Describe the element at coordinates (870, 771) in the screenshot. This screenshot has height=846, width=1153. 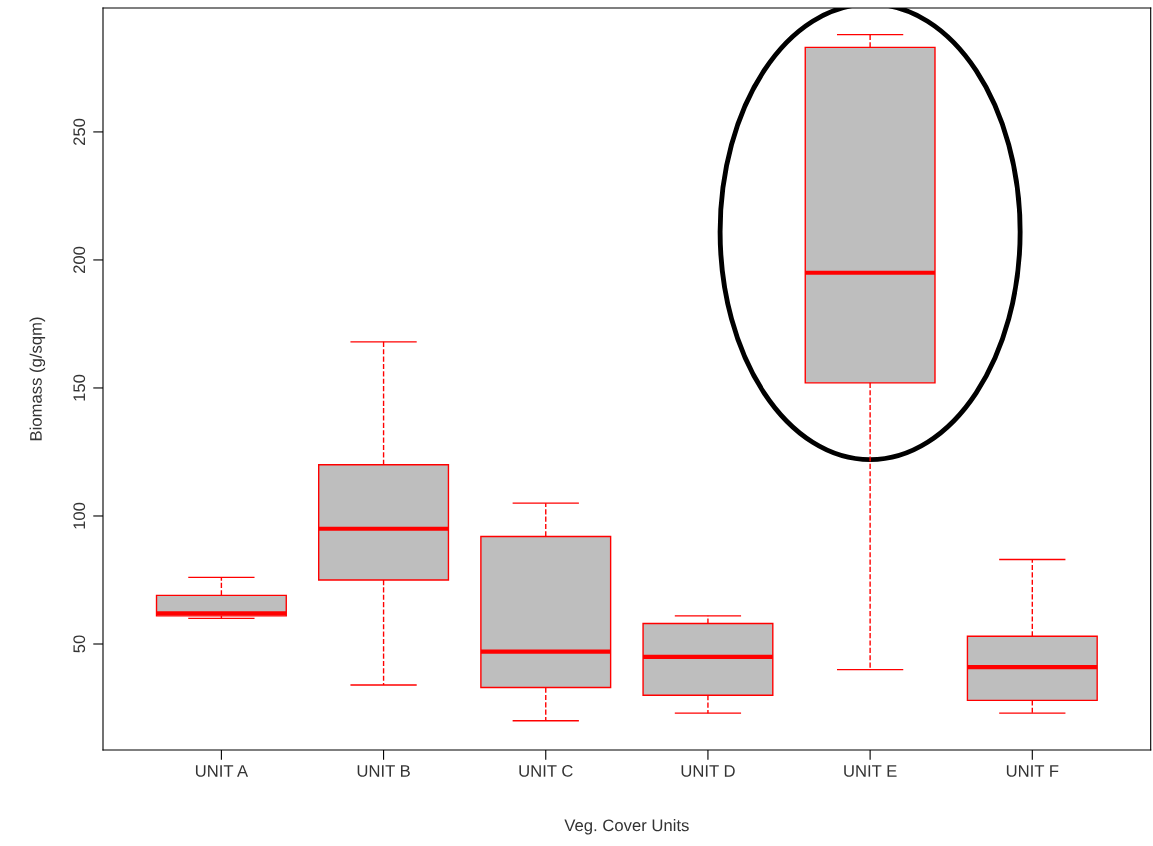
I see `x-tick-label: UNIT E` at that location.